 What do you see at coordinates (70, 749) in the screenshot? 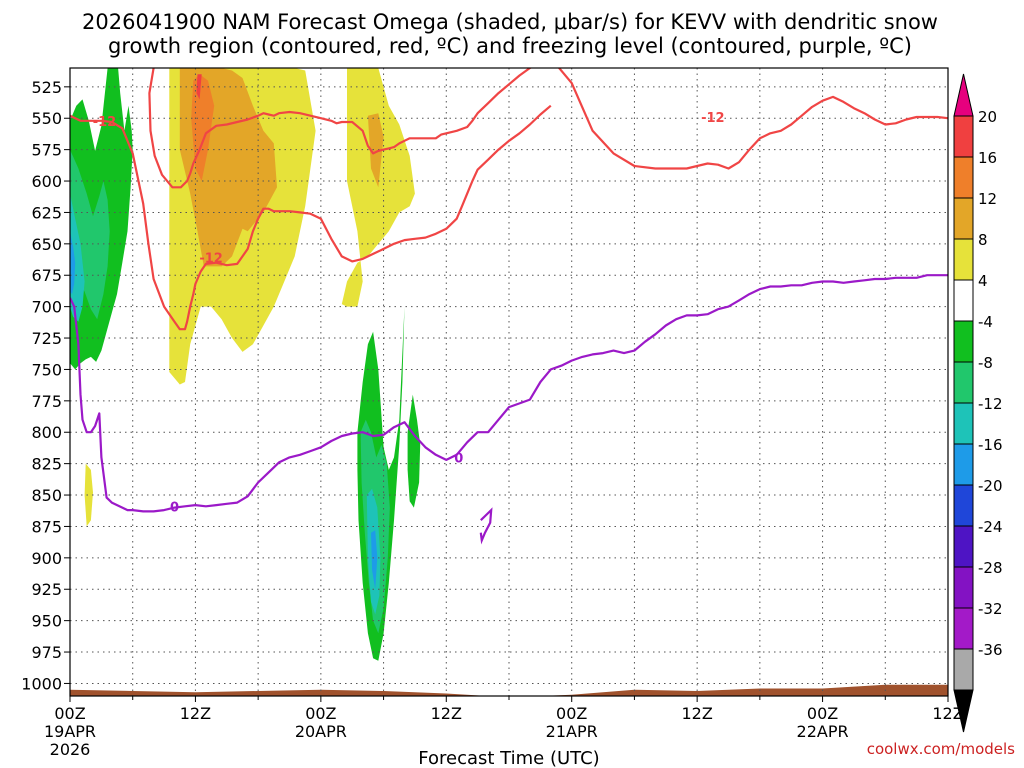
I see `x-tick-label: 2026` at bounding box center [70, 749].